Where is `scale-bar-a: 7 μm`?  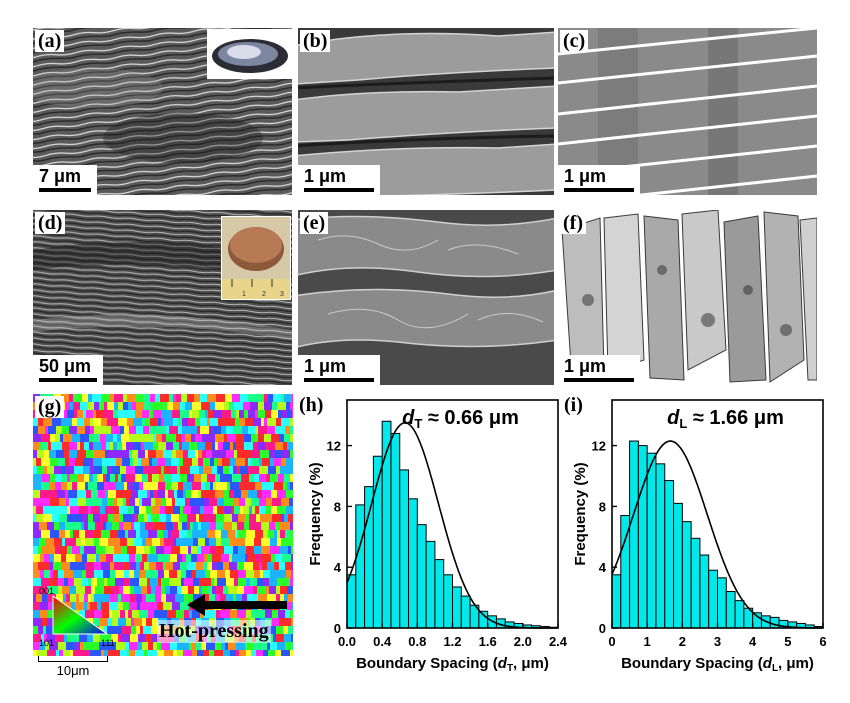
scale-bar-a: 7 μm is located at coordinates (65, 180).